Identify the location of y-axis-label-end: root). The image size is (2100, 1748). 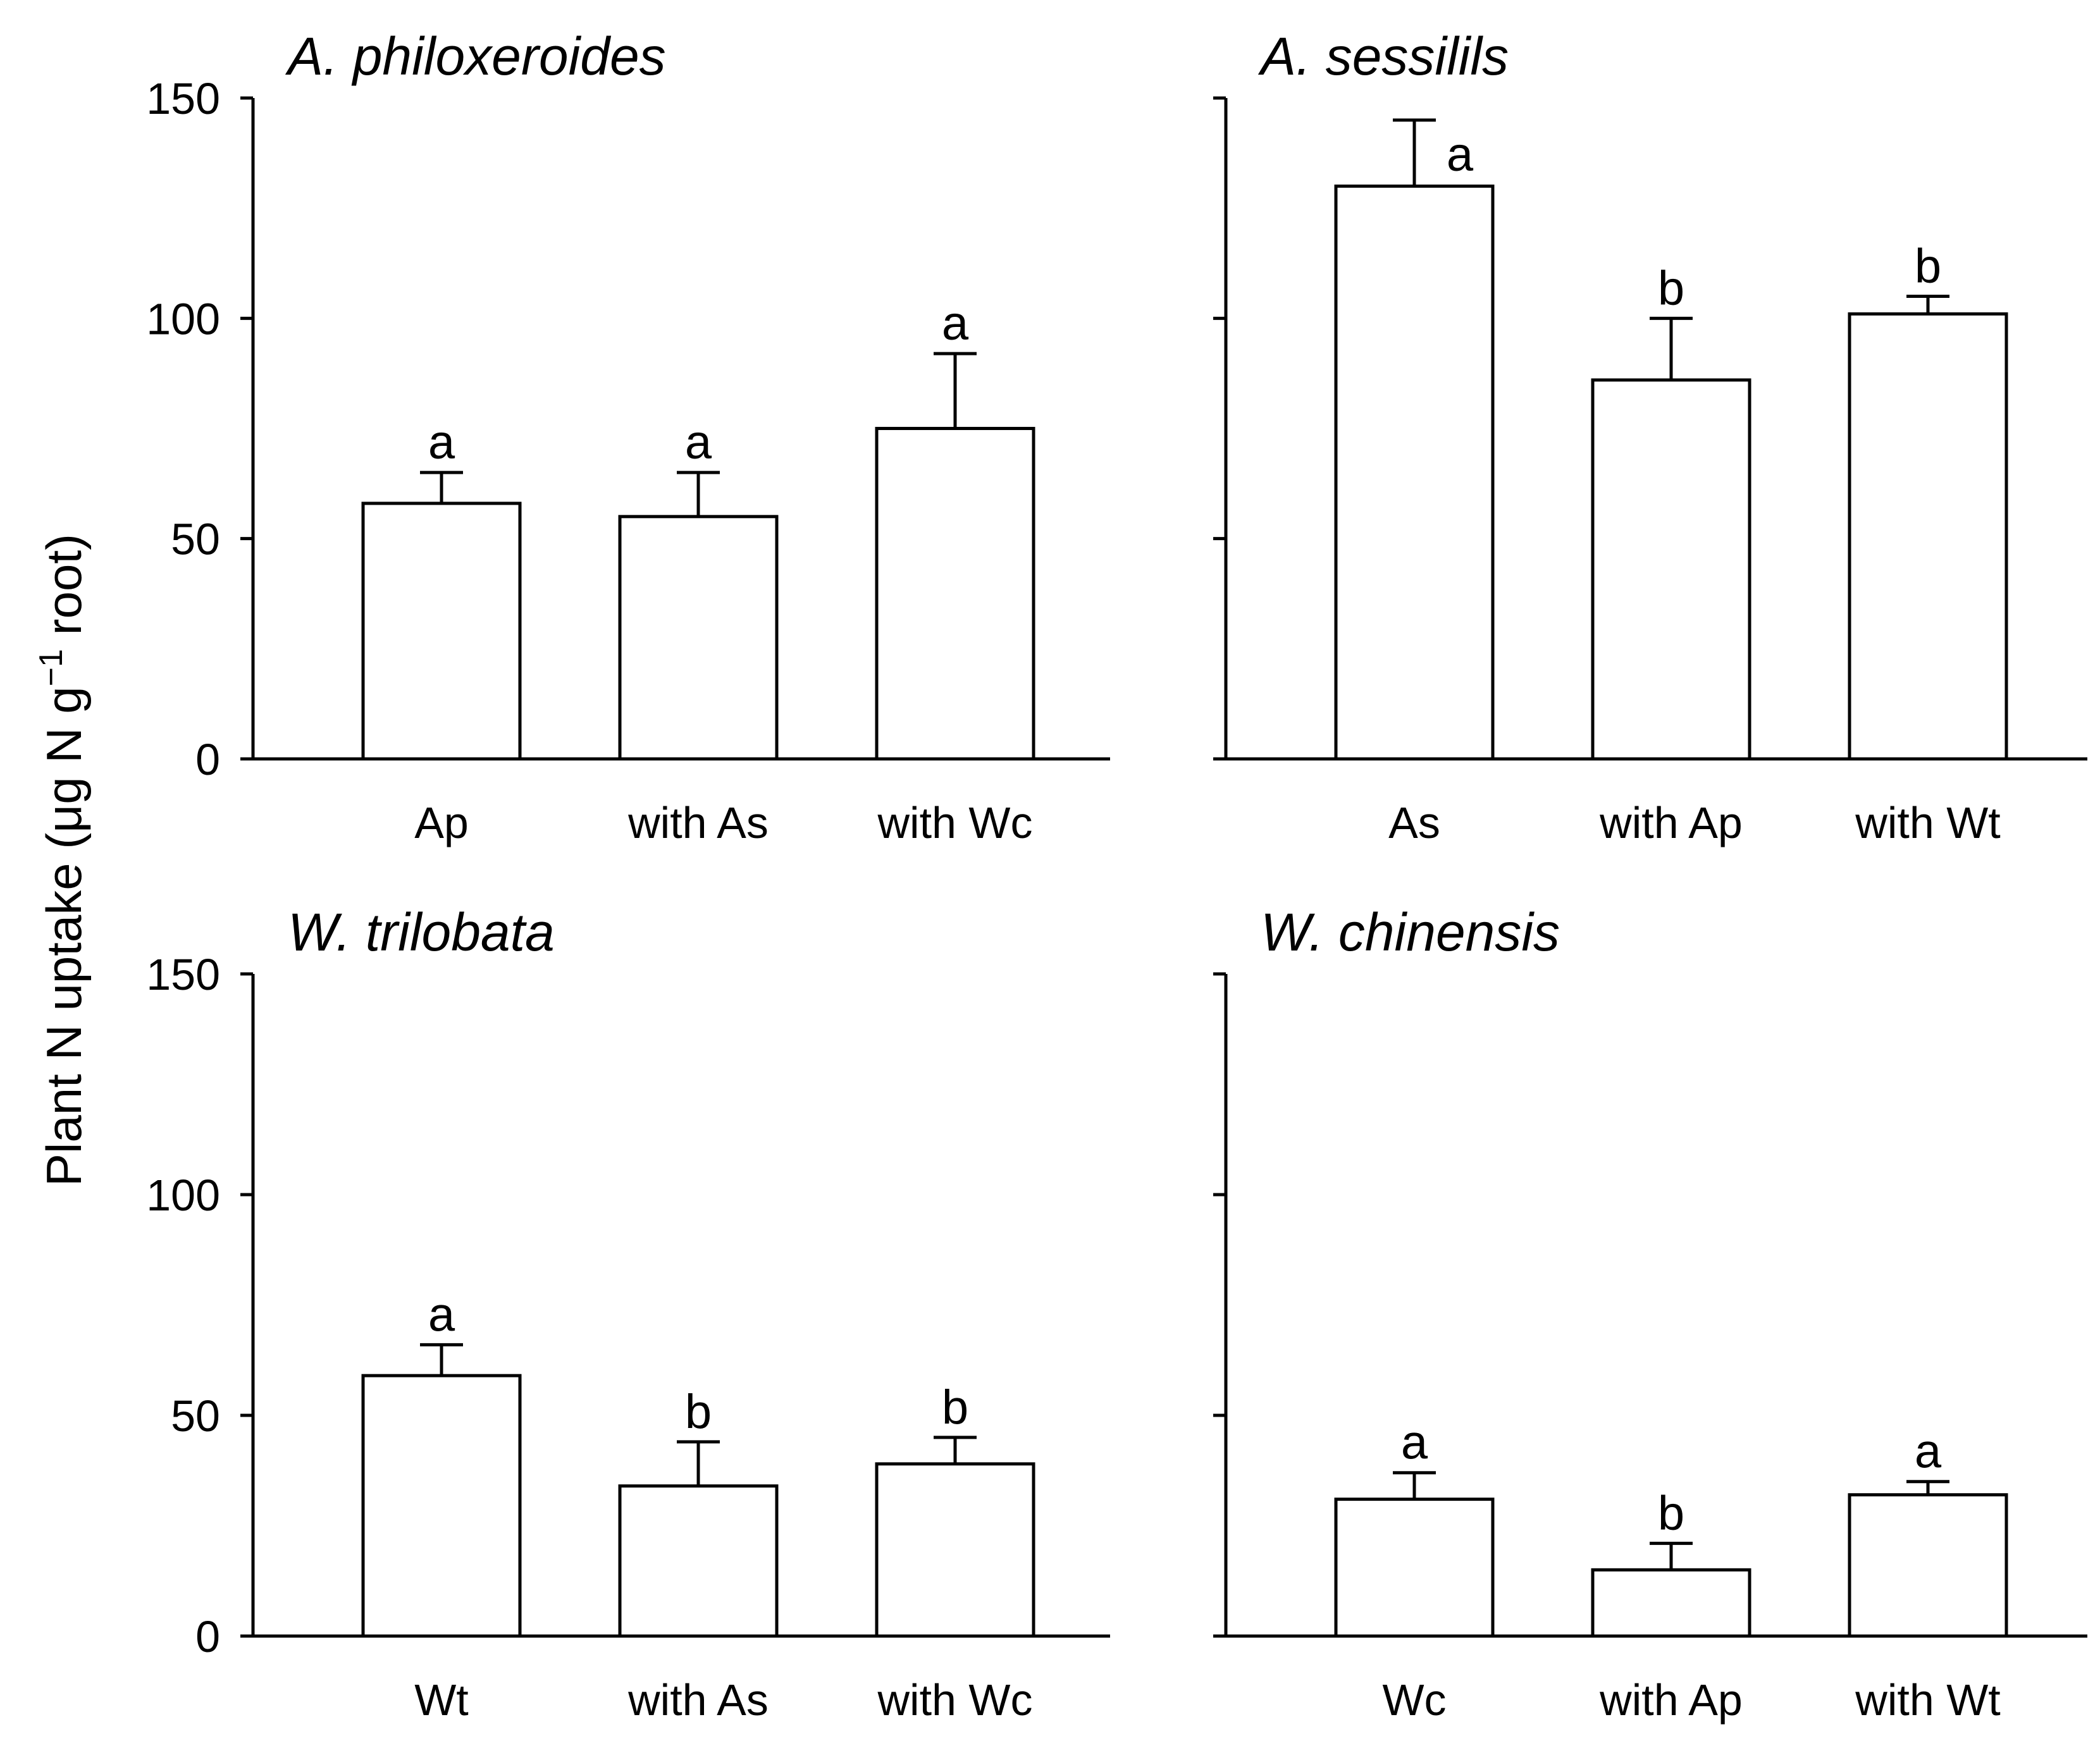
(64, 591).